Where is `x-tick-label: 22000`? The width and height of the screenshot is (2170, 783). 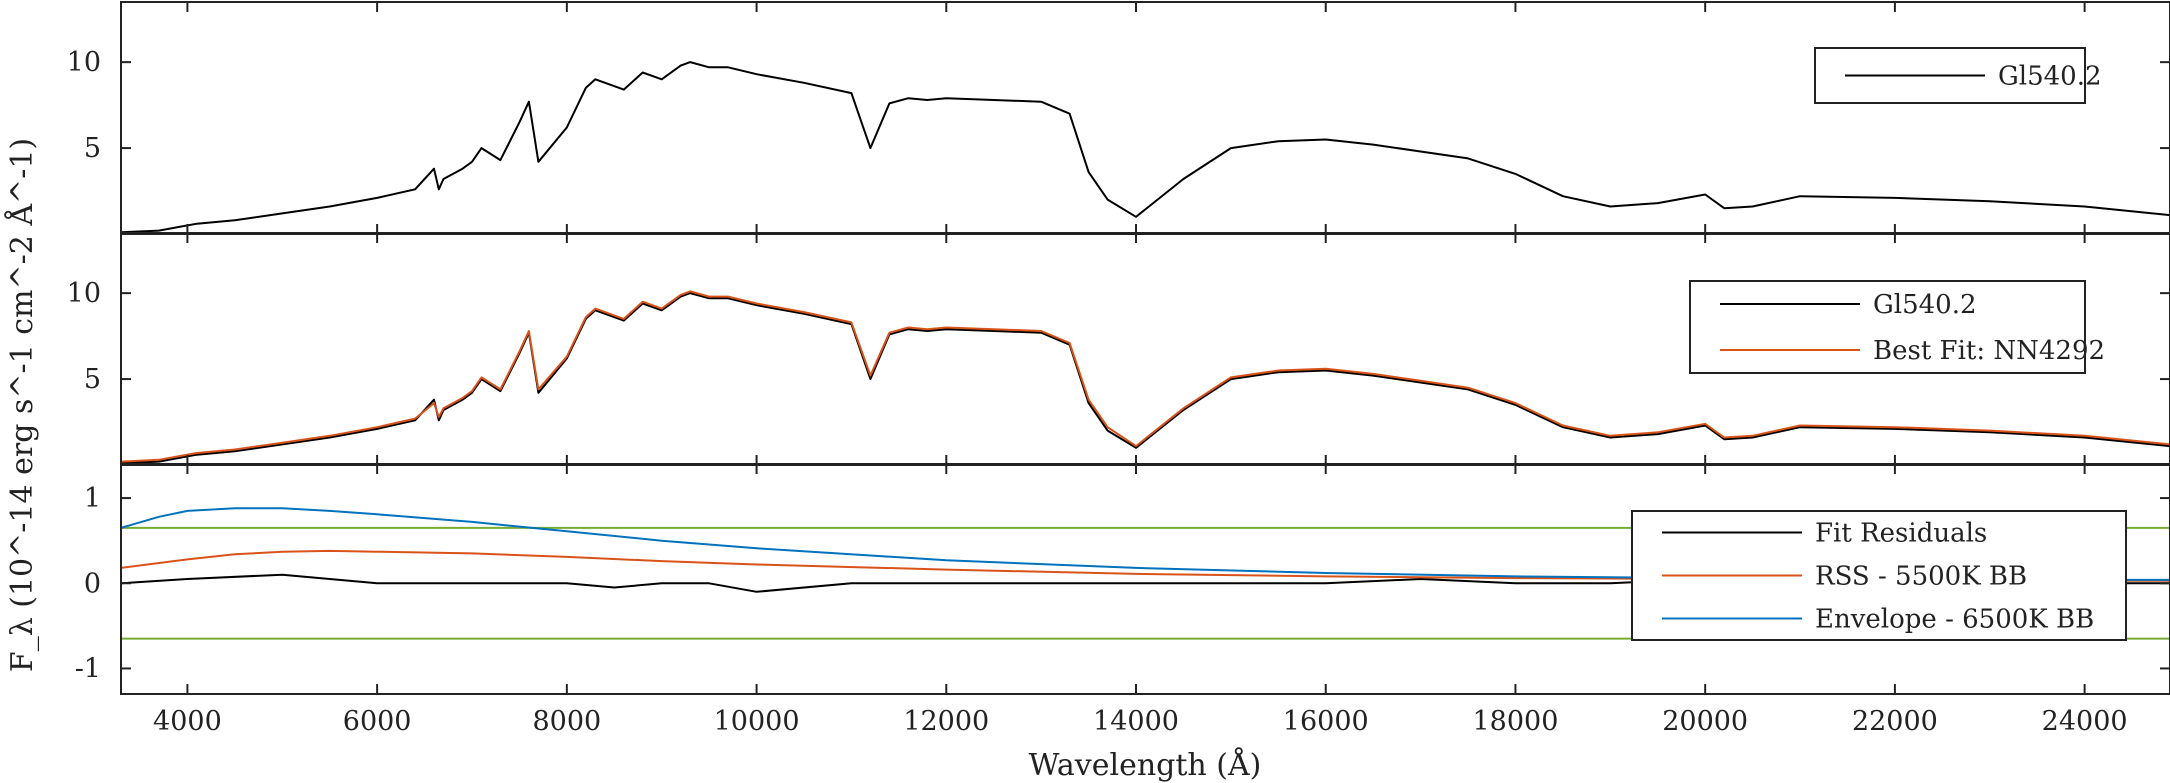 x-tick-label: 22000 is located at coordinates (1895, 721).